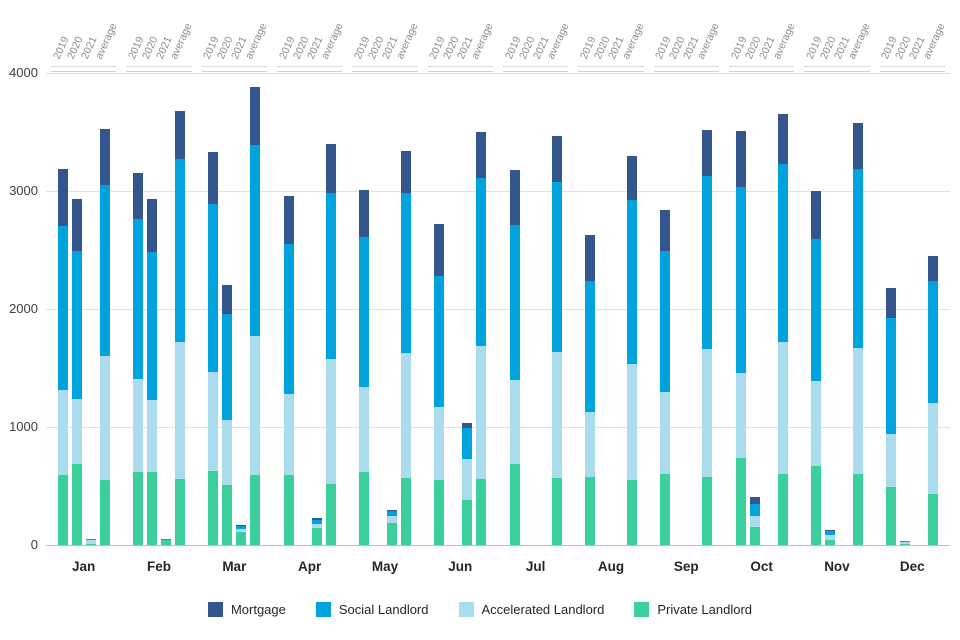 The height and width of the screenshot is (640, 960). Describe the element at coordinates (912, 566) in the screenshot. I see `month-label-dec: Dec` at that location.